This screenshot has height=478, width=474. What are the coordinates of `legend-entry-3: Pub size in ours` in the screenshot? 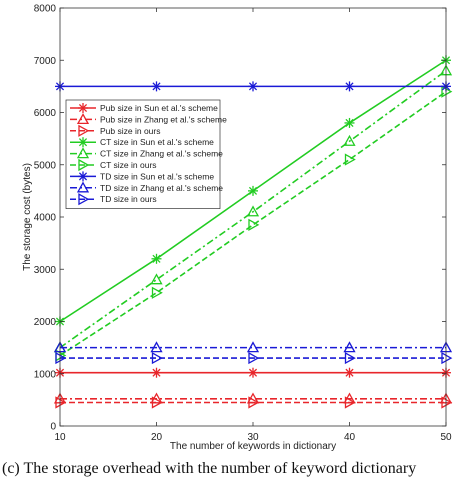 It's located at (115, 130).